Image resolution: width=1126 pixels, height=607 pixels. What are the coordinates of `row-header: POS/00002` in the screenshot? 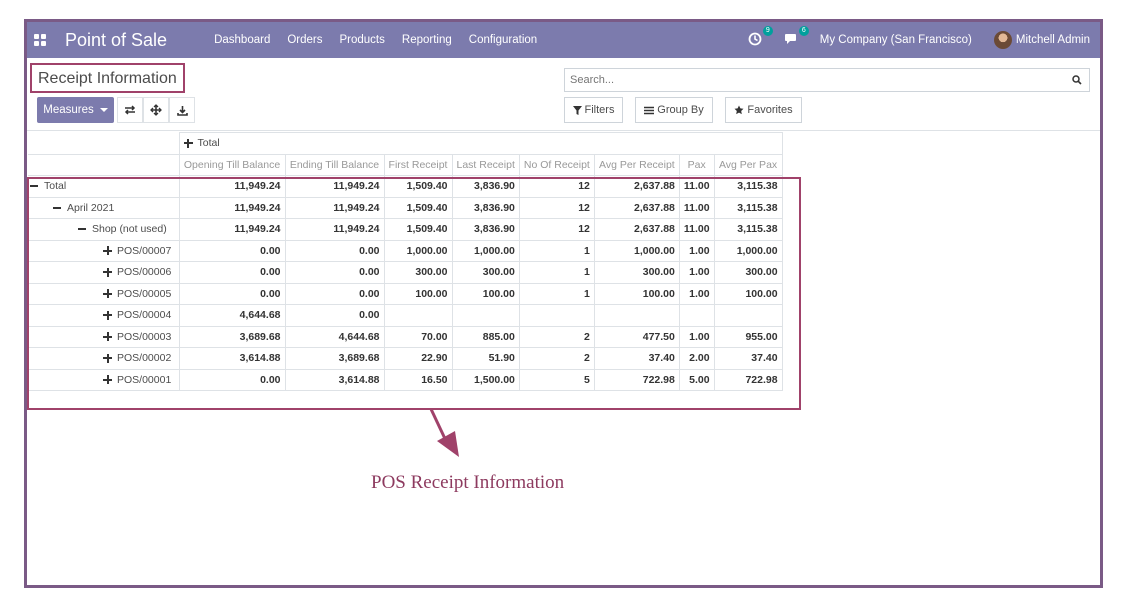 It's located at (104, 358).